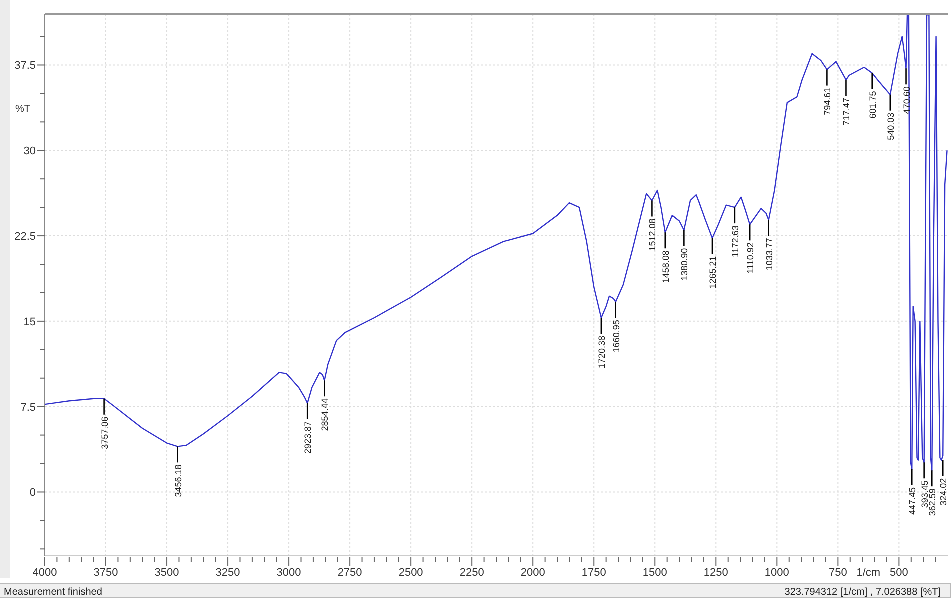 The height and width of the screenshot is (598, 951). I want to click on x-tick-label: 1500, so click(655, 573).